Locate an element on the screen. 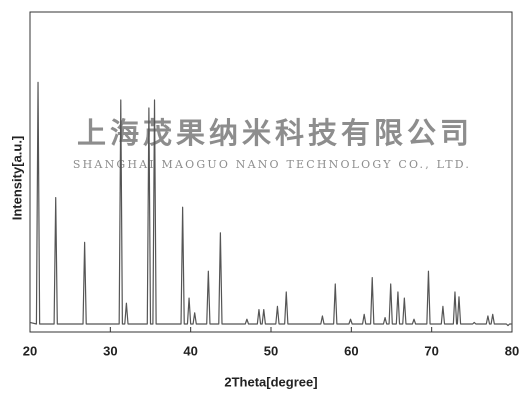 The image size is (522, 400). x-tick-label: 80 is located at coordinates (512, 350).